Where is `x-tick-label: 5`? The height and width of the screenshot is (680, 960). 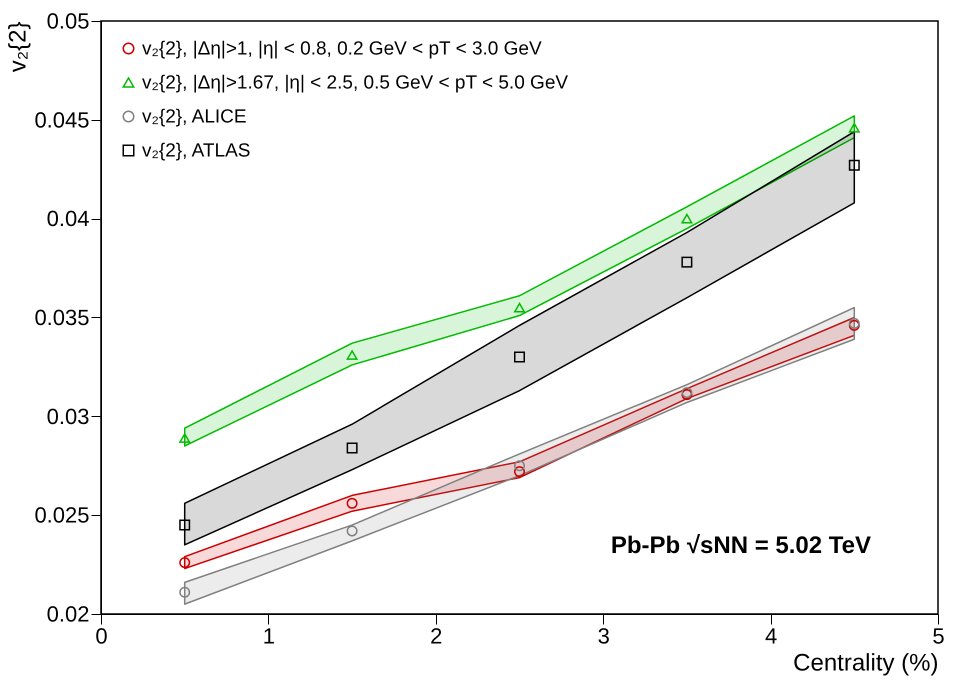
x-tick-label: 5 is located at coordinates (938, 636).